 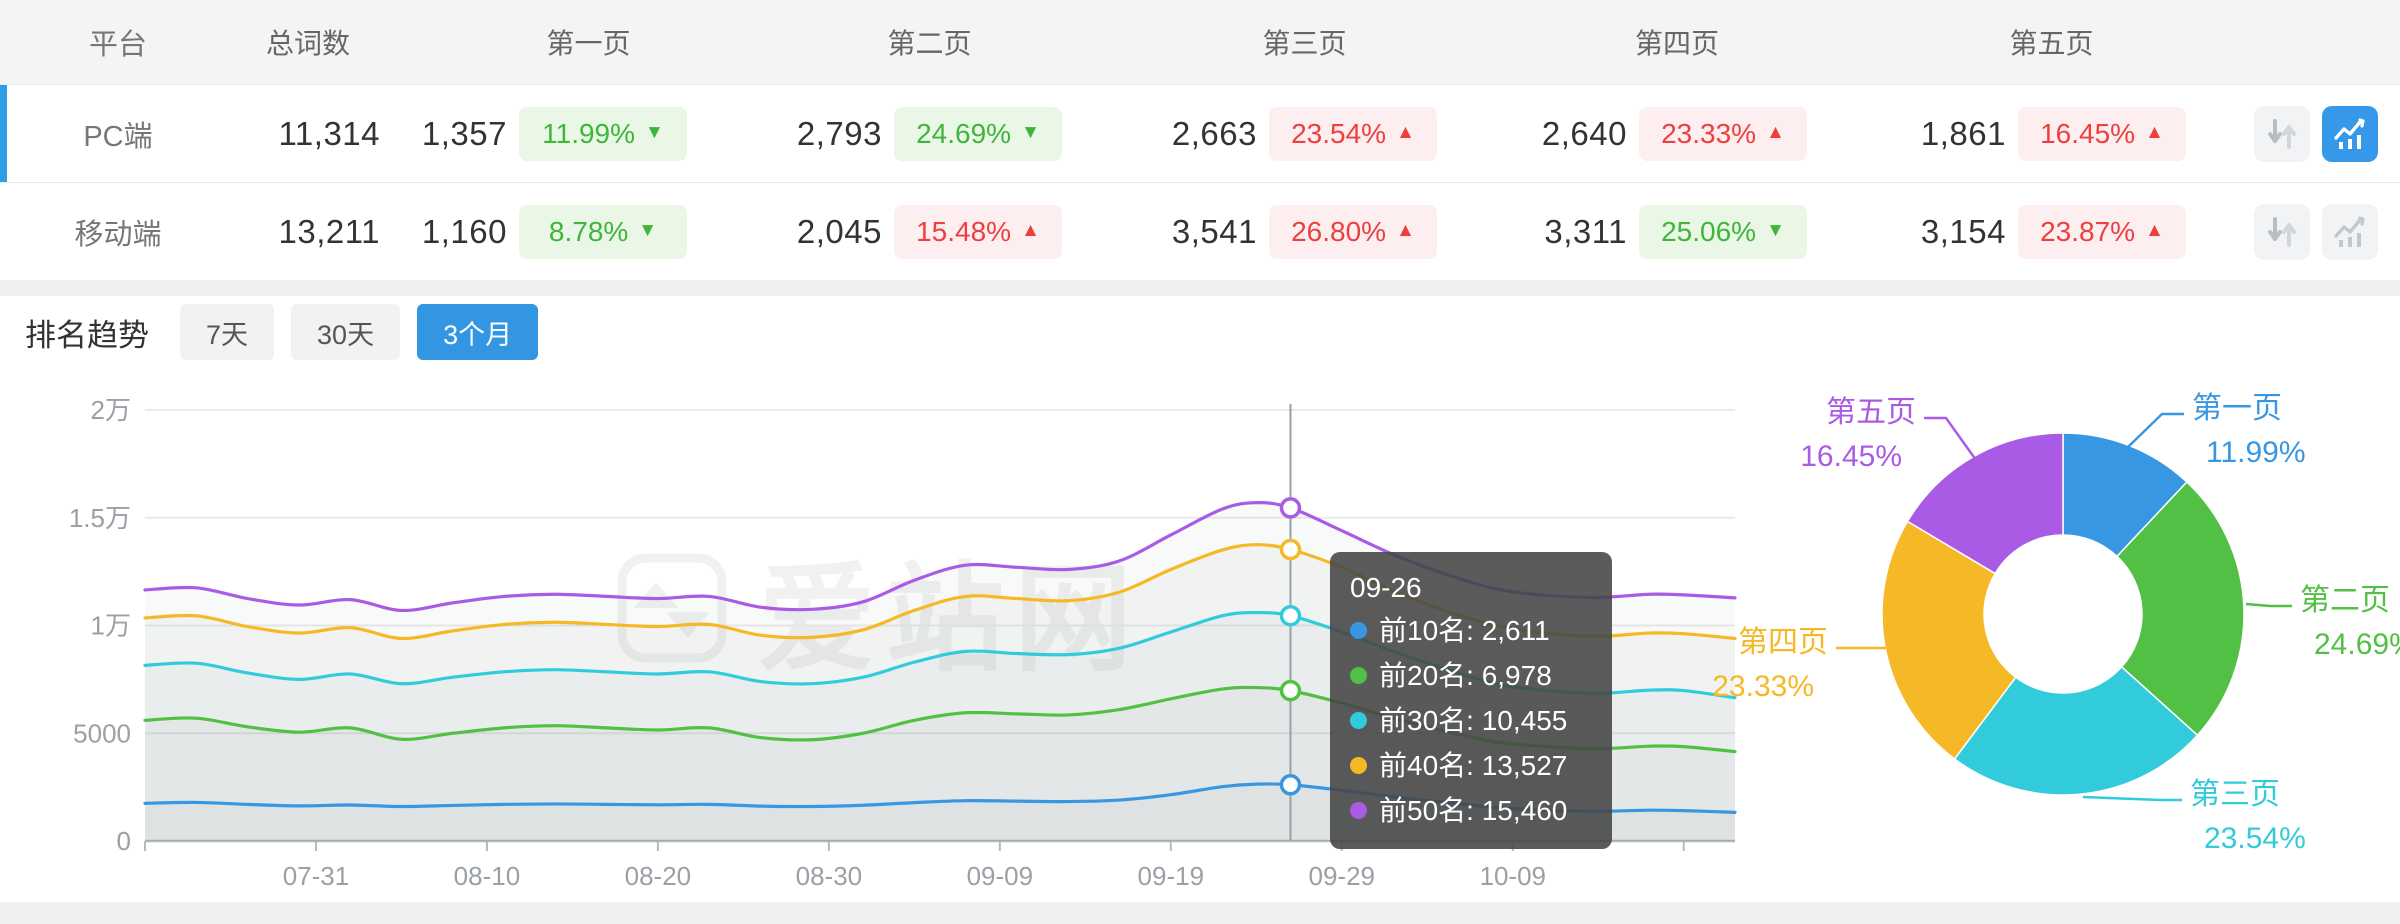 What do you see at coordinates (2088, 133) in the screenshot?
I see `change-percent: 16.45%` at bounding box center [2088, 133].